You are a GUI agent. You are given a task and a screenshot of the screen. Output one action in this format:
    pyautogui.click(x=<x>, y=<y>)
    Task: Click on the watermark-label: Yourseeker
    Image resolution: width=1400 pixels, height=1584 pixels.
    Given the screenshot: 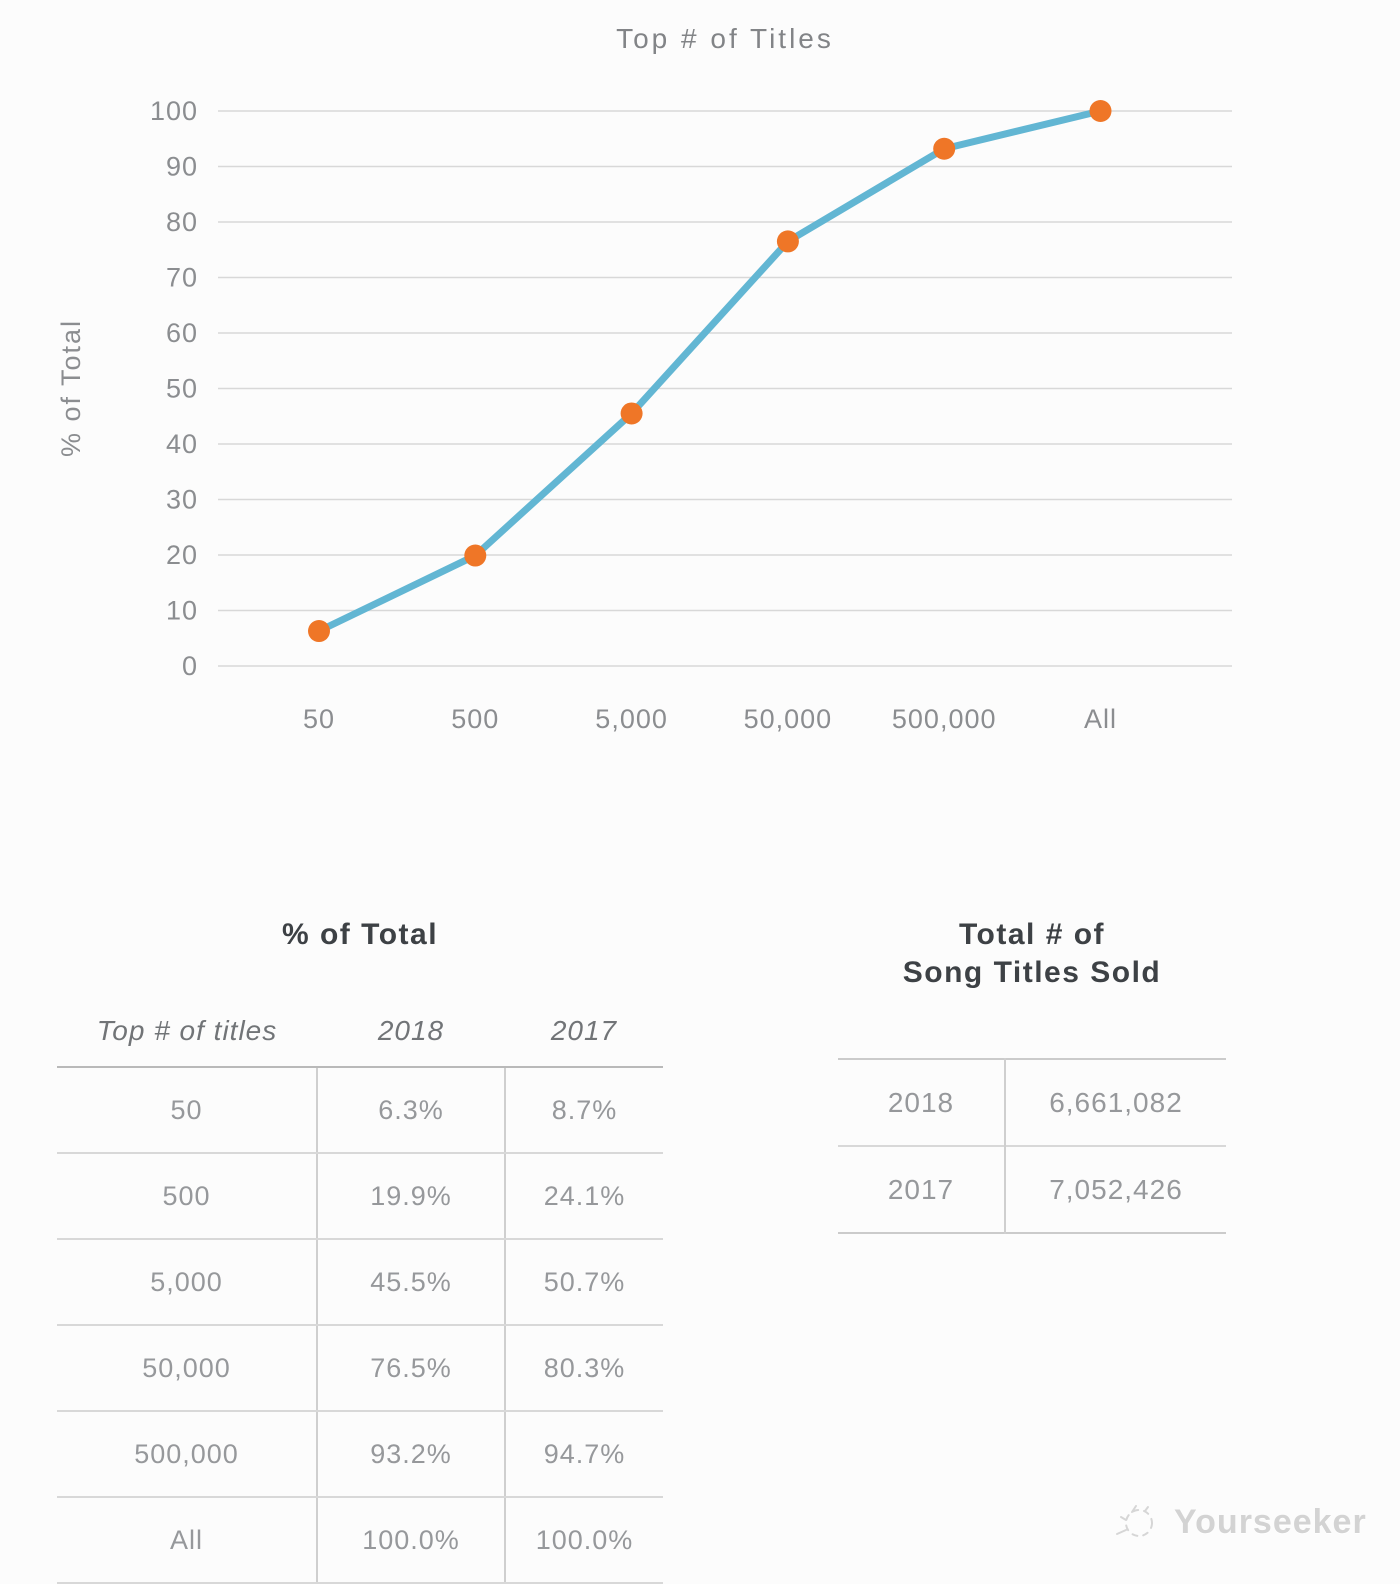 What is the action you would take?
    pyautogui.click(x=1270, y=1521)
    